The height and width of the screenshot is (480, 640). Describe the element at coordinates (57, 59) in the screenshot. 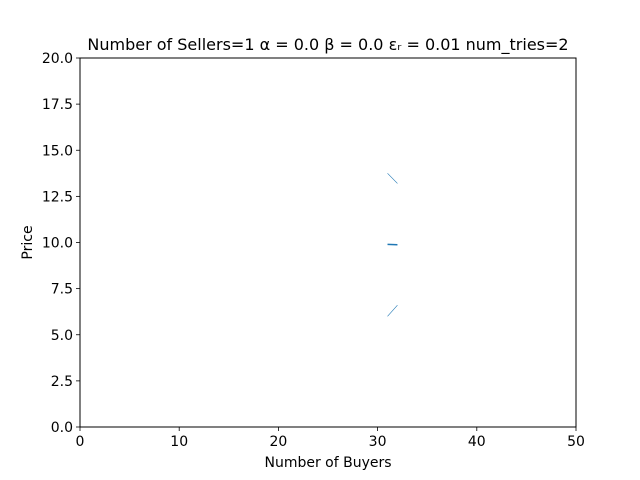

I see `y-tick-label: 20.0` at that location.